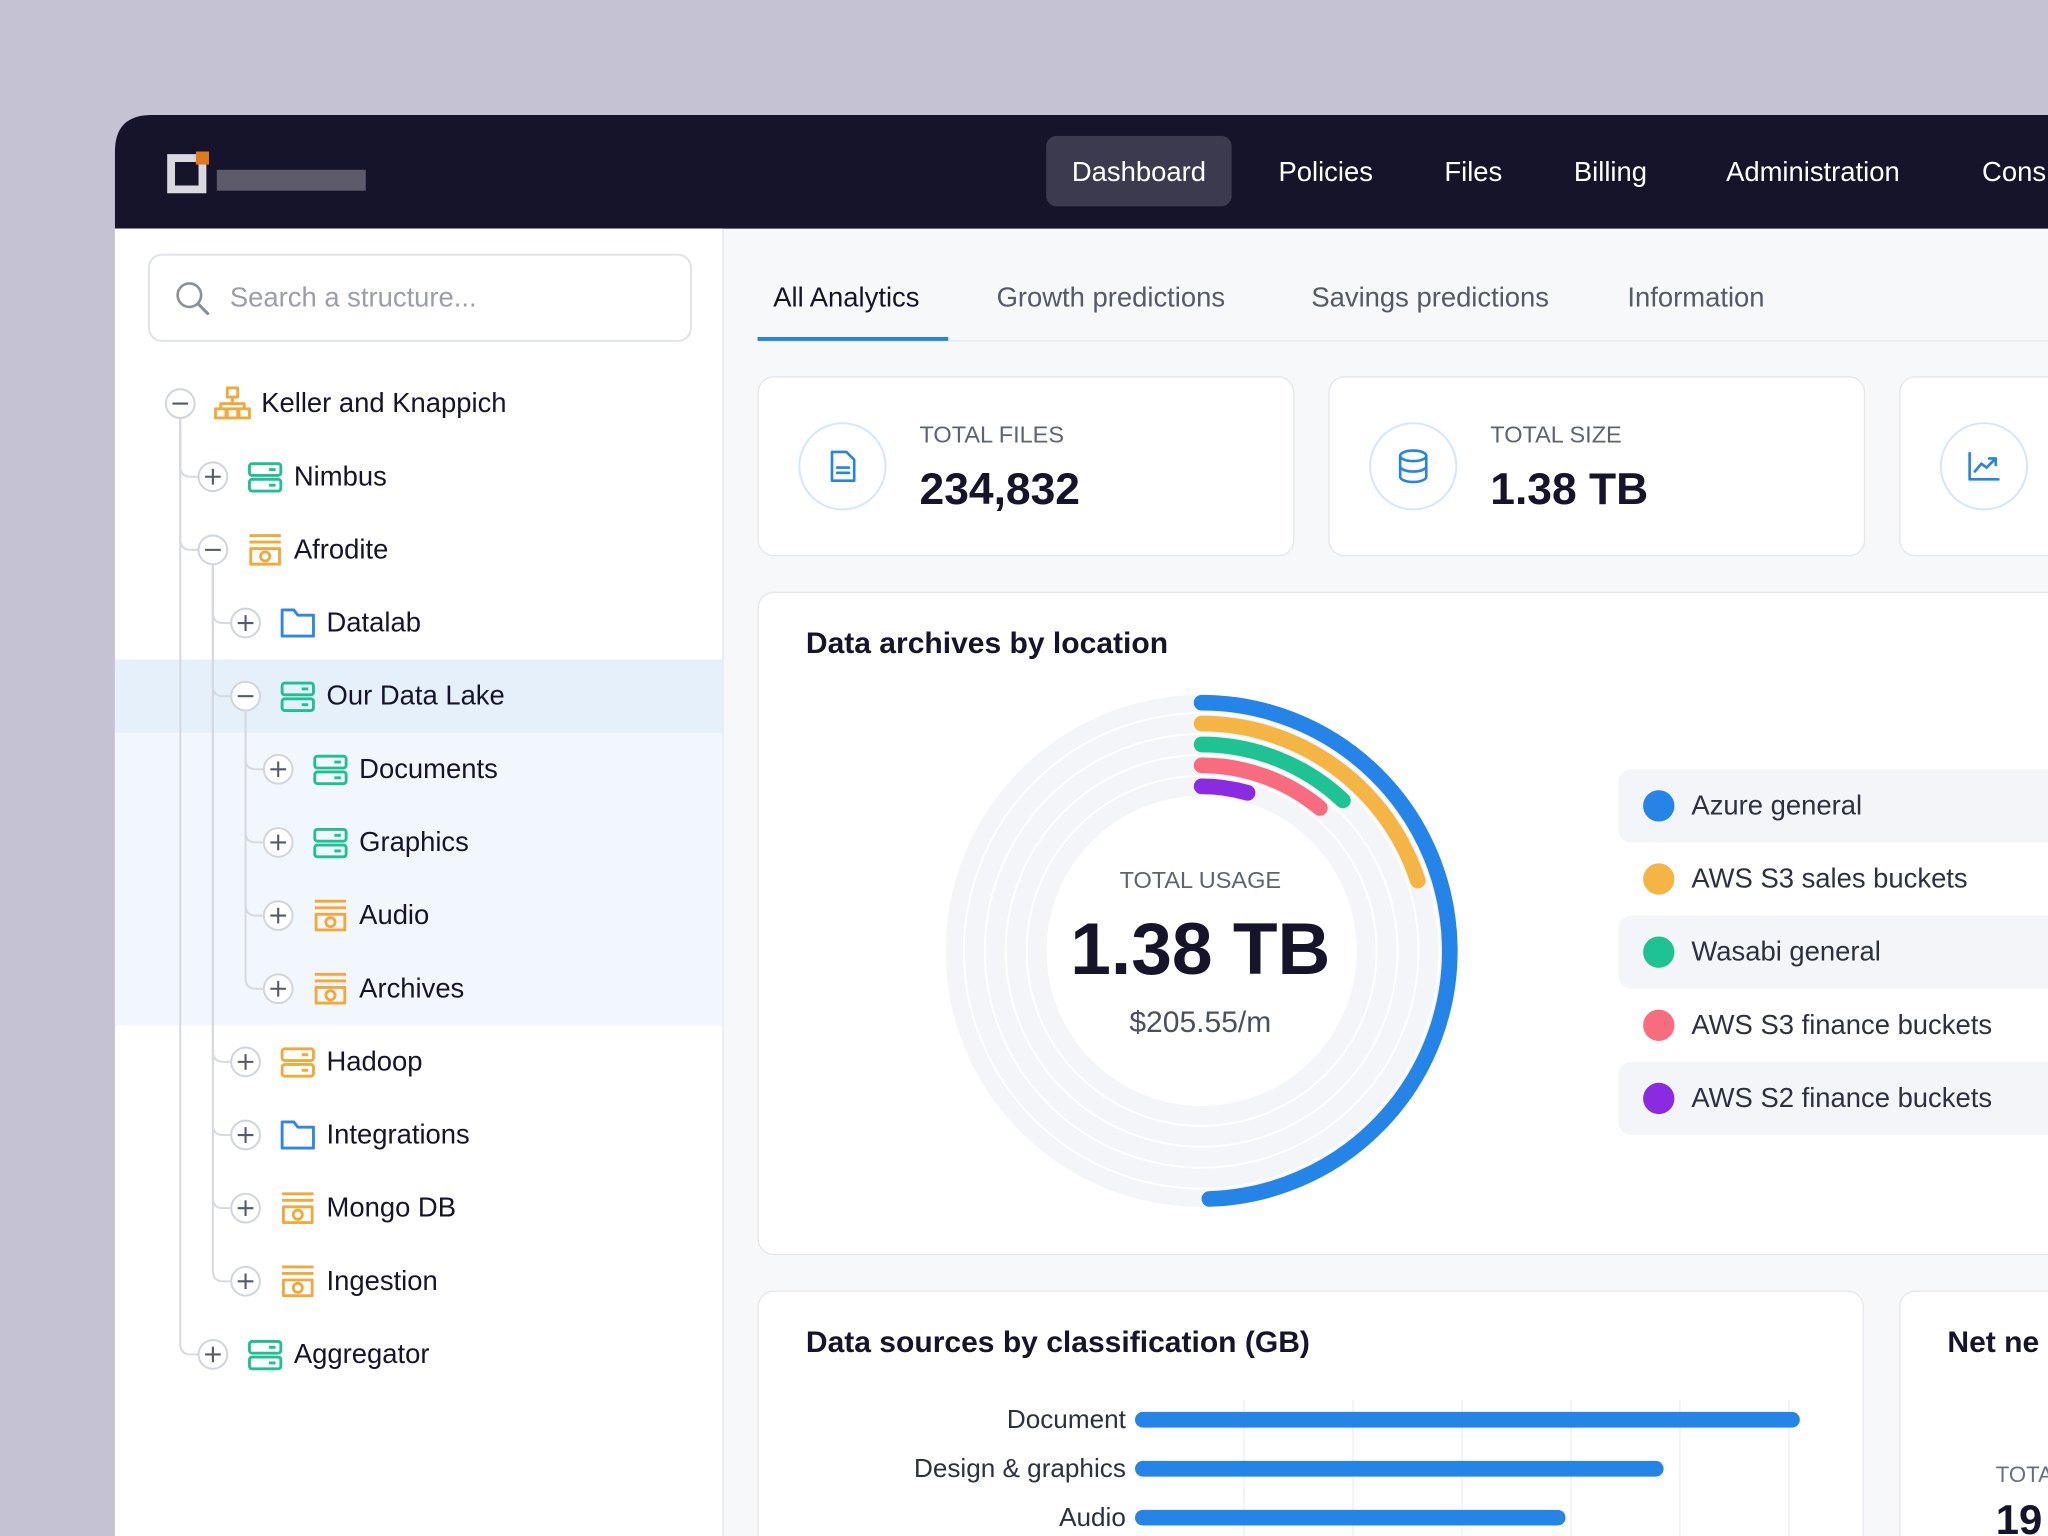 The image size is (2048, 1536). Describe the element at coordinates (428, 768) in the screenshot. I see `tree-label: Documents` at that location.